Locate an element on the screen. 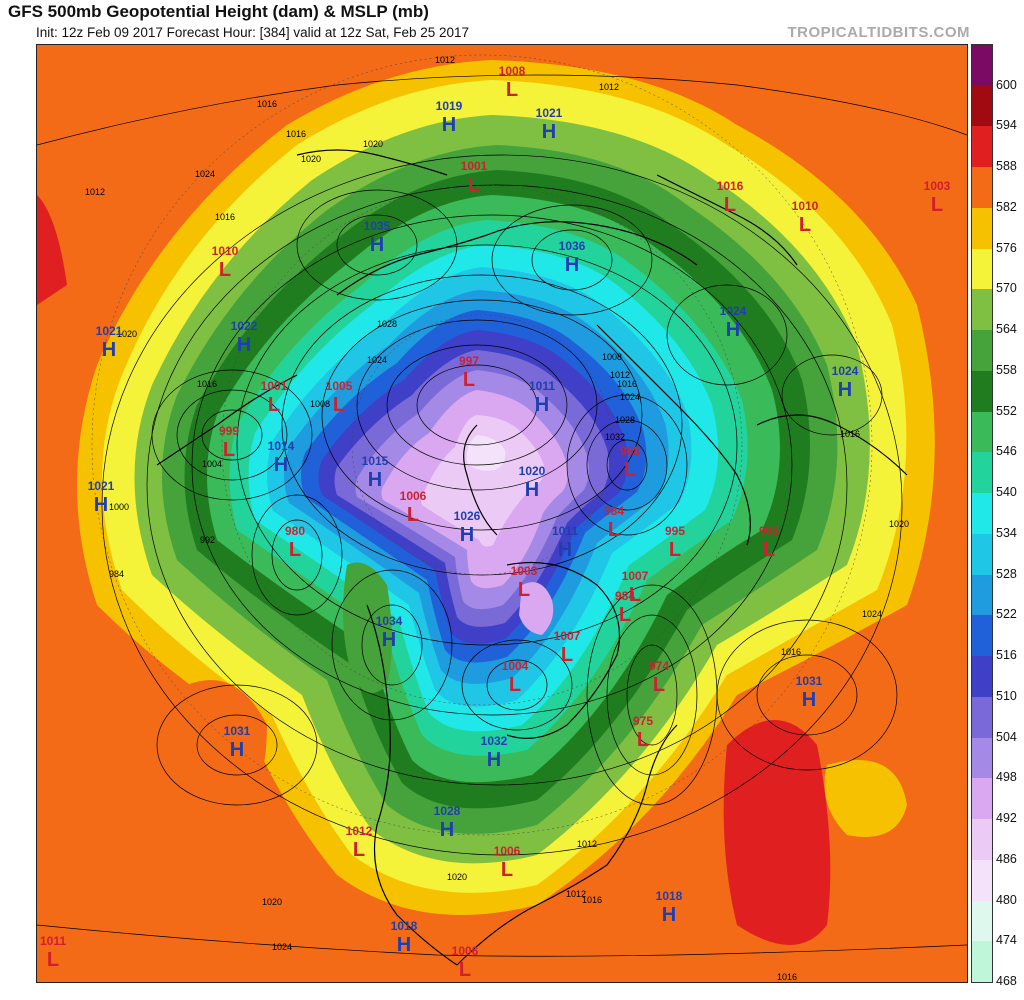  pressure-value: 984 is located at coordinates (625, 596).